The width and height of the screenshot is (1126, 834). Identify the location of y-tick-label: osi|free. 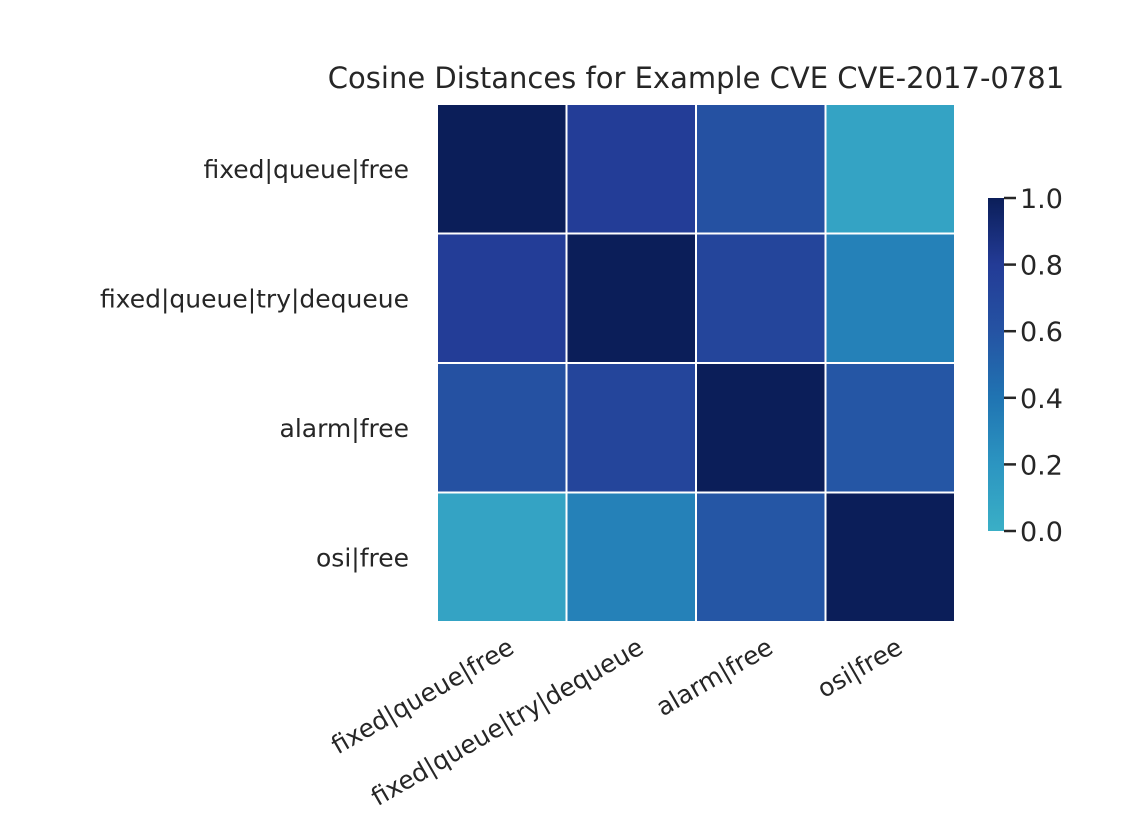
(362, 557).